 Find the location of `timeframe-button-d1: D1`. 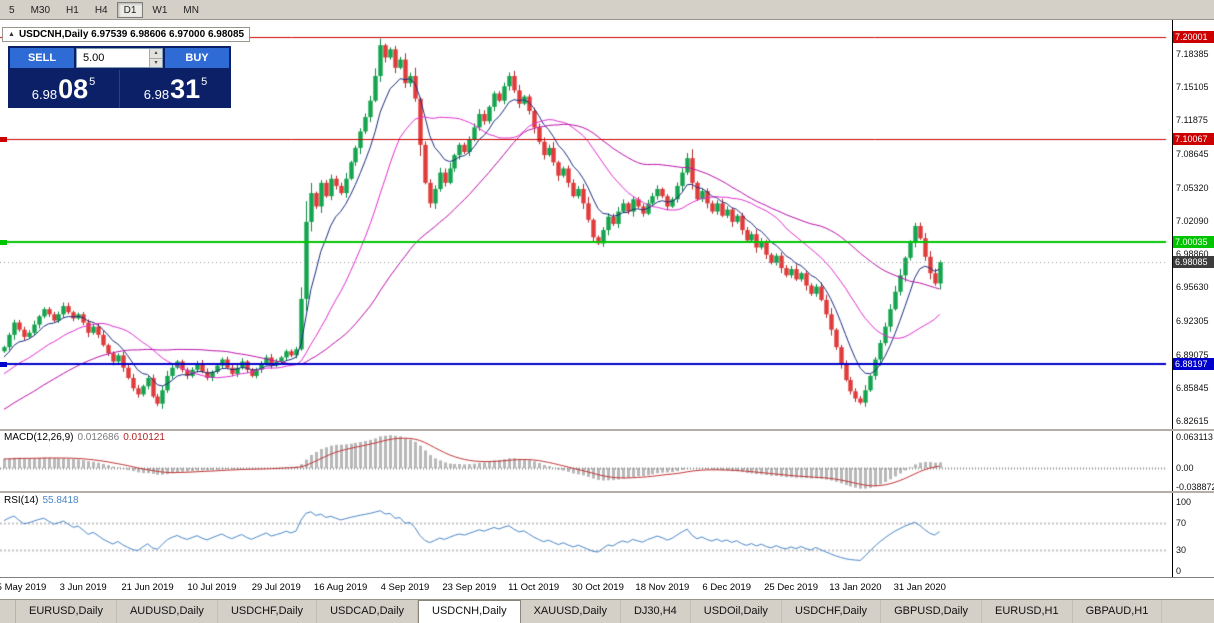

timeframe-button-d1: D1 is located at coordinates (130, 9).